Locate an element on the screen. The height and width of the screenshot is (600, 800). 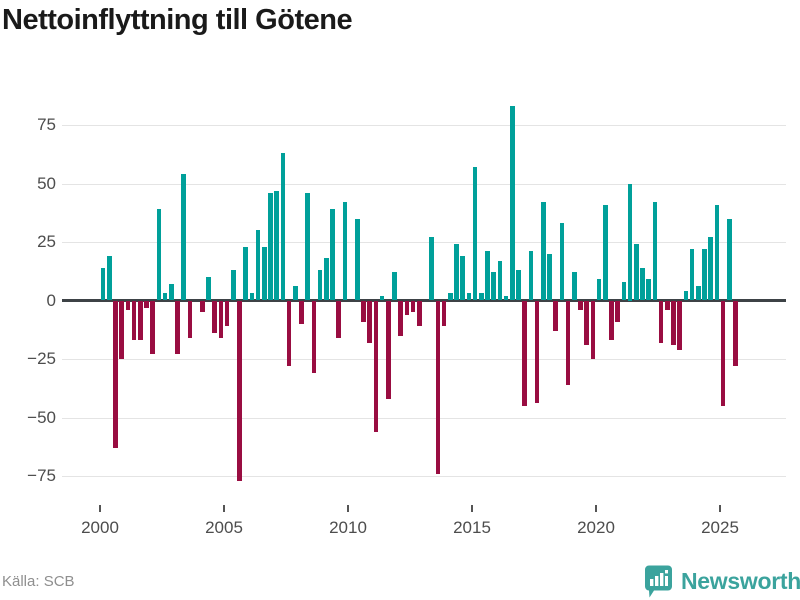
newsworthy-logo: Newsworthy is located at coordinates (722, 581).